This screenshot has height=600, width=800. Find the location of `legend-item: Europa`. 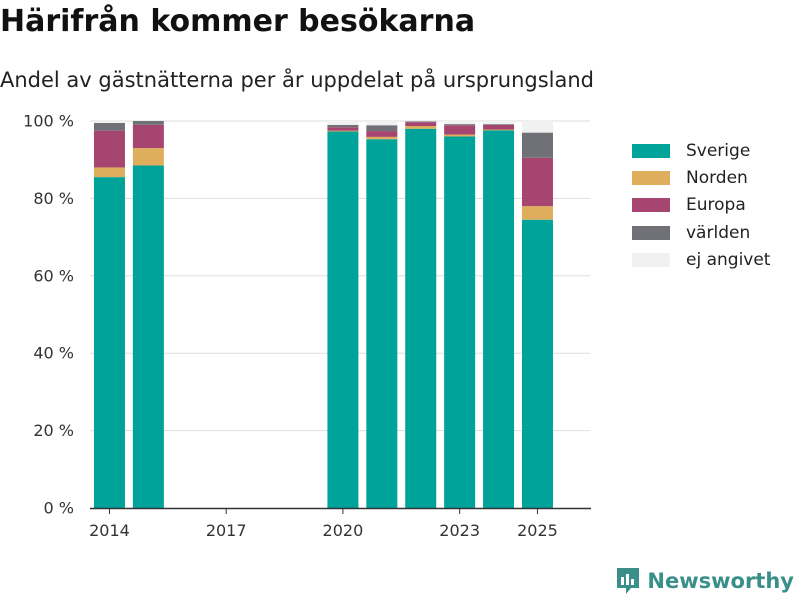

legend-item: Europa is located at coordinates (701, 205).